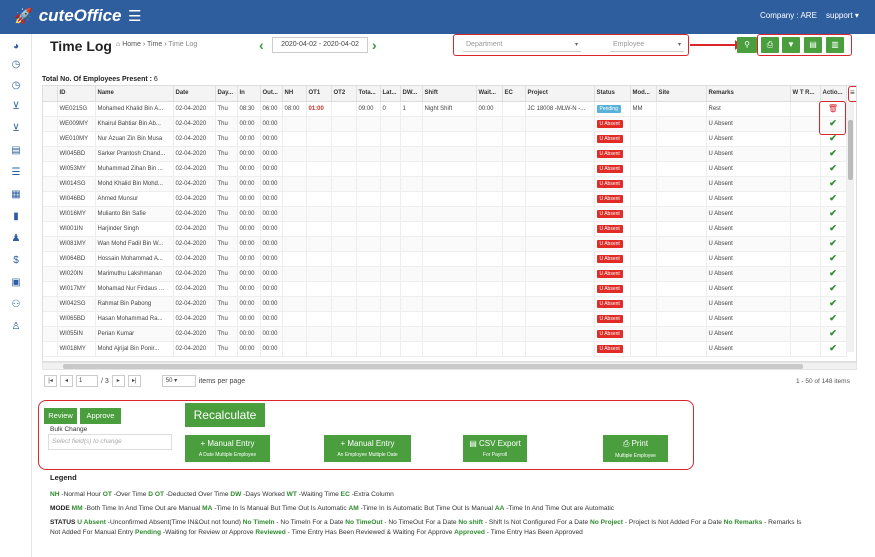  I want to click on menu-toggle-icon: ☰, so click(135, 16).